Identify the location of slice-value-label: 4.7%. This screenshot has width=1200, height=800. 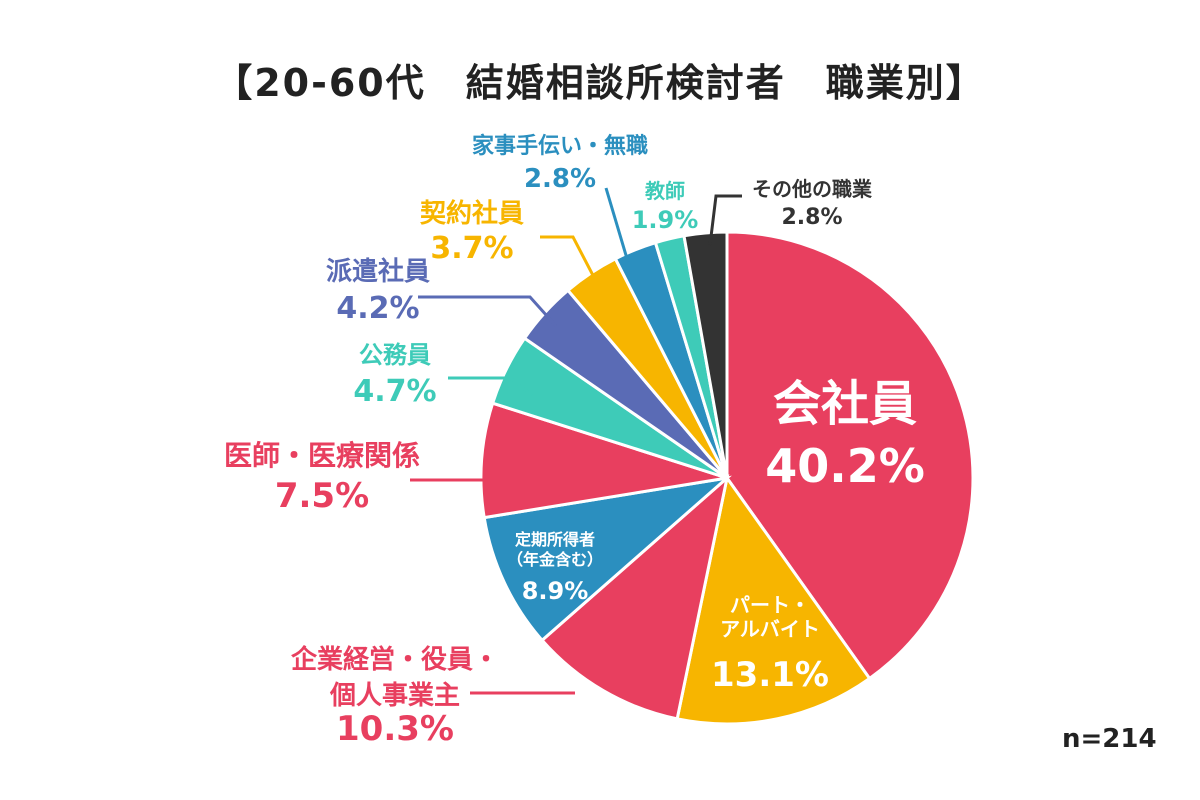
(394, 391).